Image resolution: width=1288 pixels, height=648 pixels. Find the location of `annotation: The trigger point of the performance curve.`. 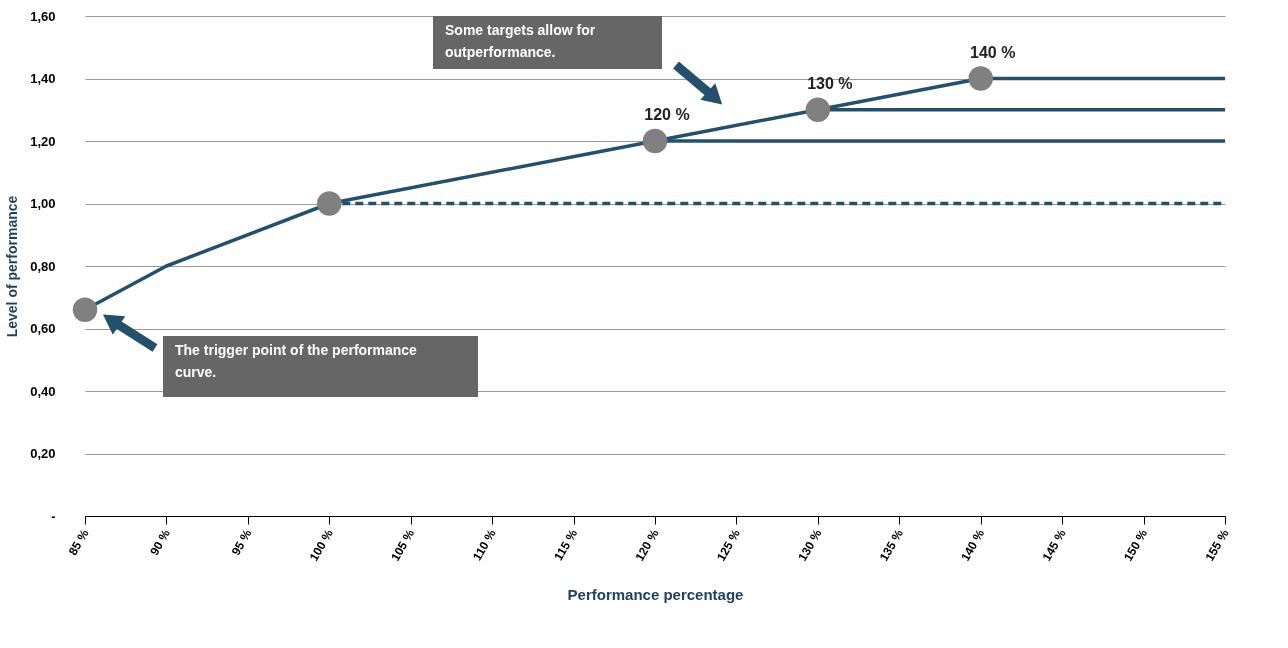

annotation: The trigger point of the performance curve. is located at coordinates (296, 361).